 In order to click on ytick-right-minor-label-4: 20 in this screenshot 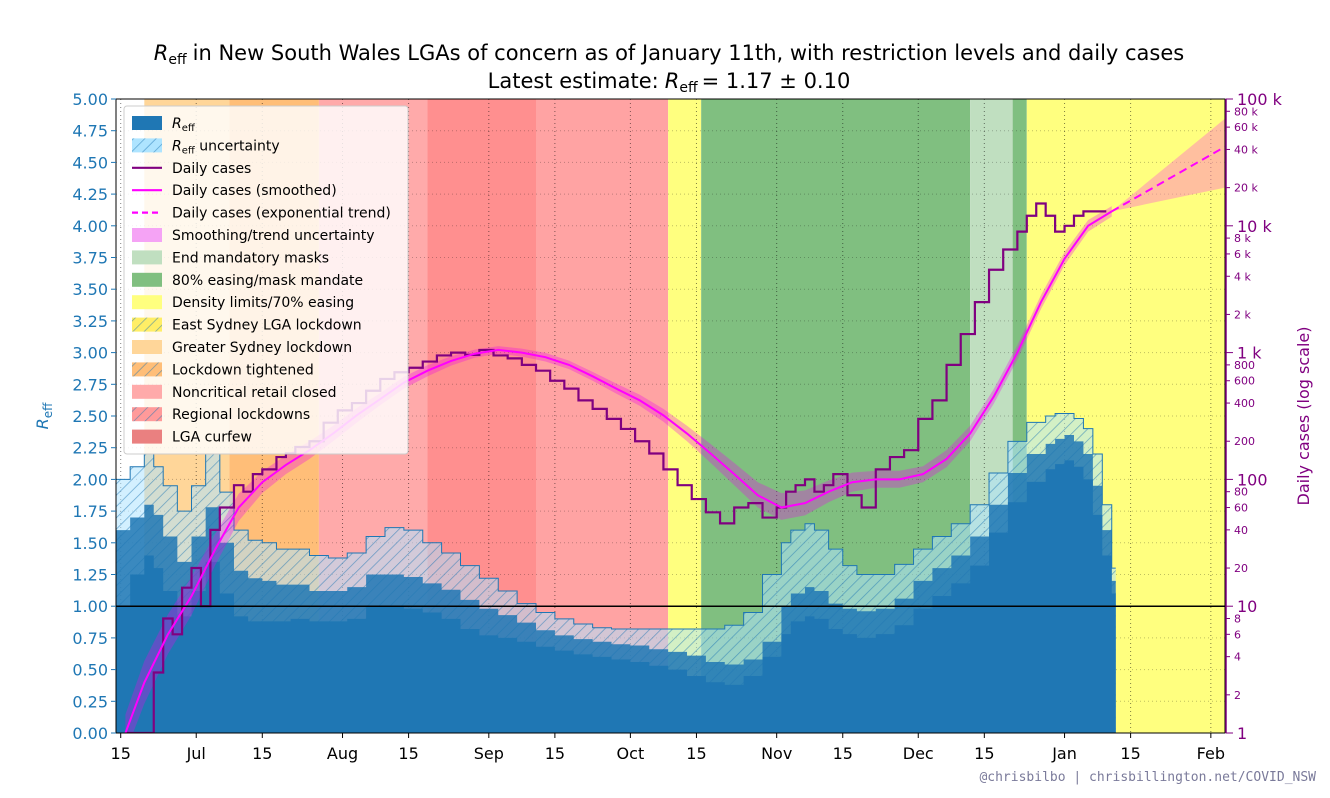, I will do `click(1241, 568)`.